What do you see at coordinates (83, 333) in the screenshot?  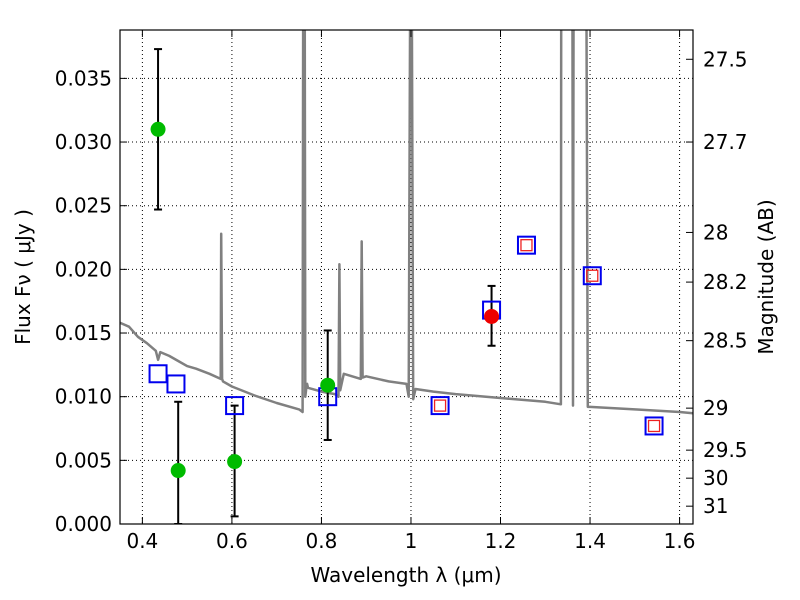 I see `y-tick-label: 0.015` at bounding box center [83, 333].